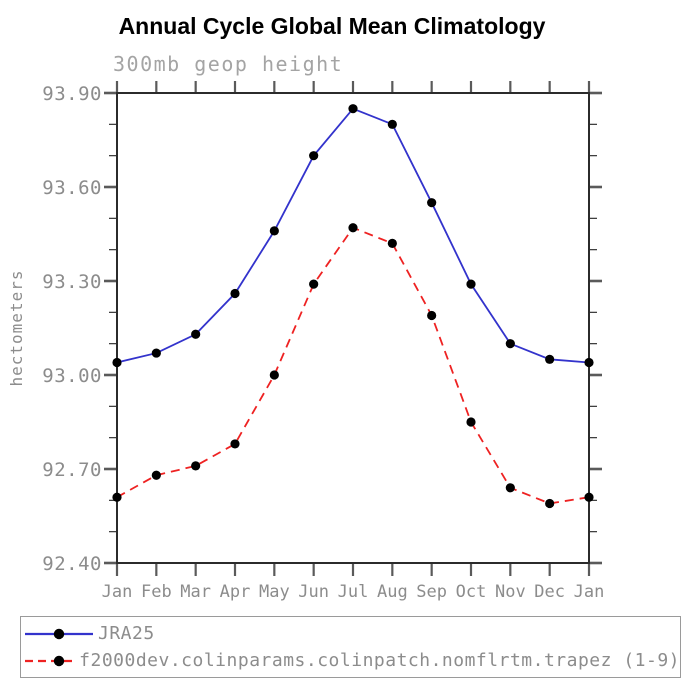  I want to click on chart-subtitle: 300mb geop height, so click(228, 64).